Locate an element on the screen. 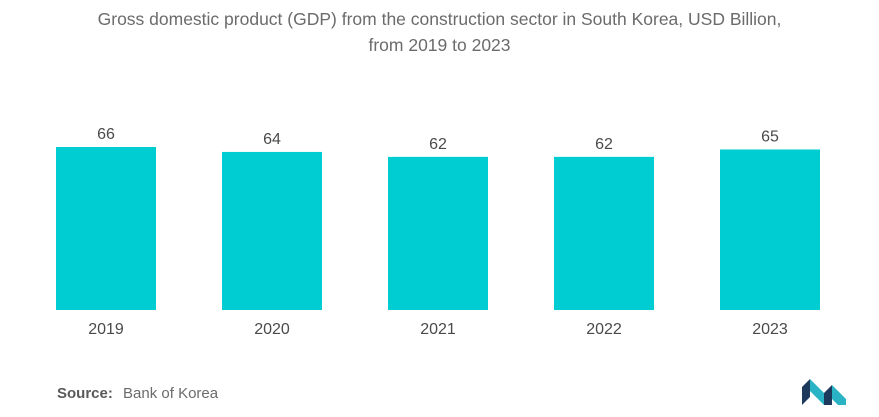  bar-2023 is located at coordinates (770, 229).